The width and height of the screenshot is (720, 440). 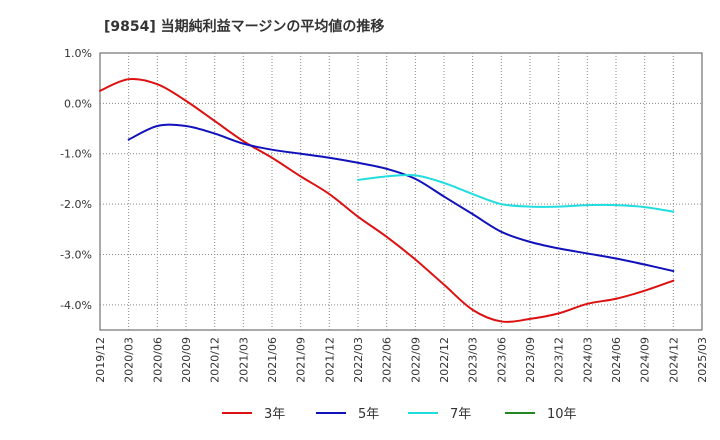 I want to click on legend-label: 5年, so click(x=368, y=414).